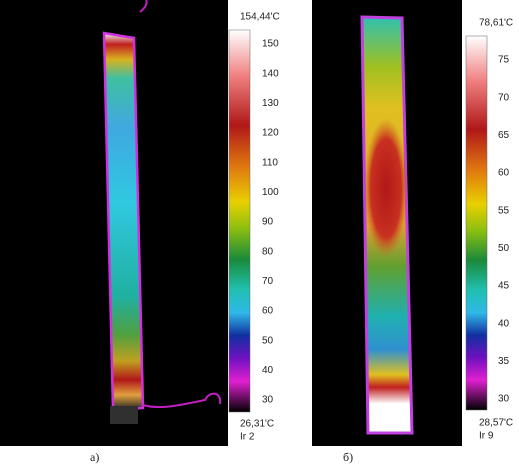 Image resolution: width=519 pixels, height=472 pixels. I want to click on scale-tick-label: 75, so click(504, 60).